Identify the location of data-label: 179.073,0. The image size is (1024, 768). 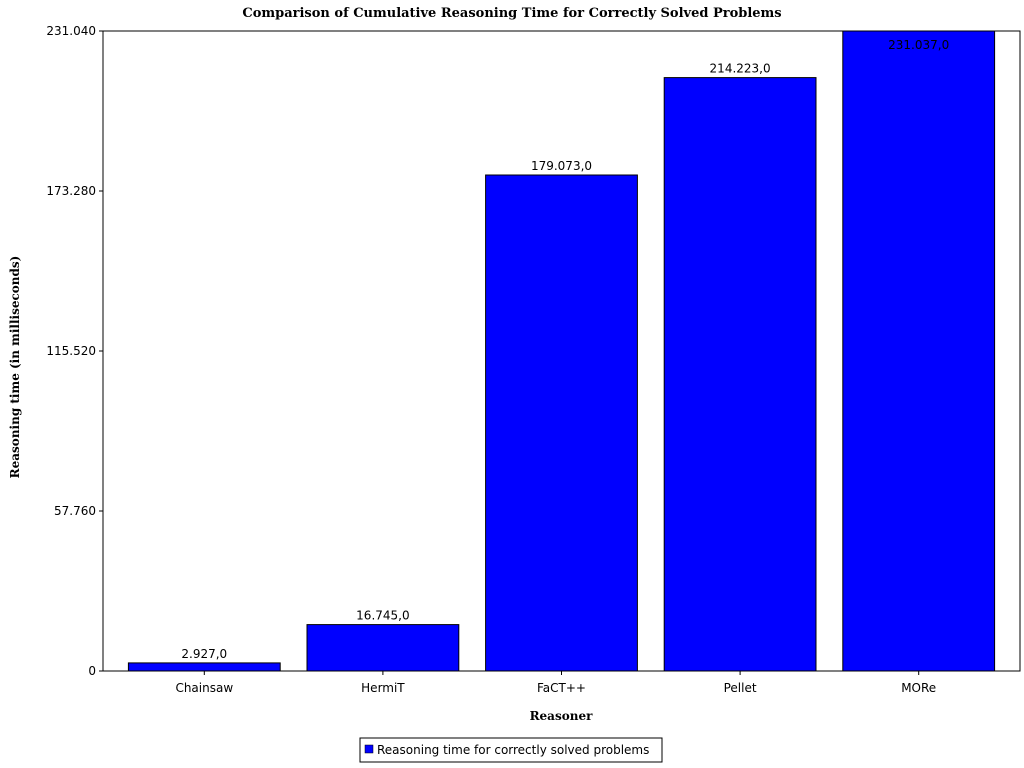
(561, 166).